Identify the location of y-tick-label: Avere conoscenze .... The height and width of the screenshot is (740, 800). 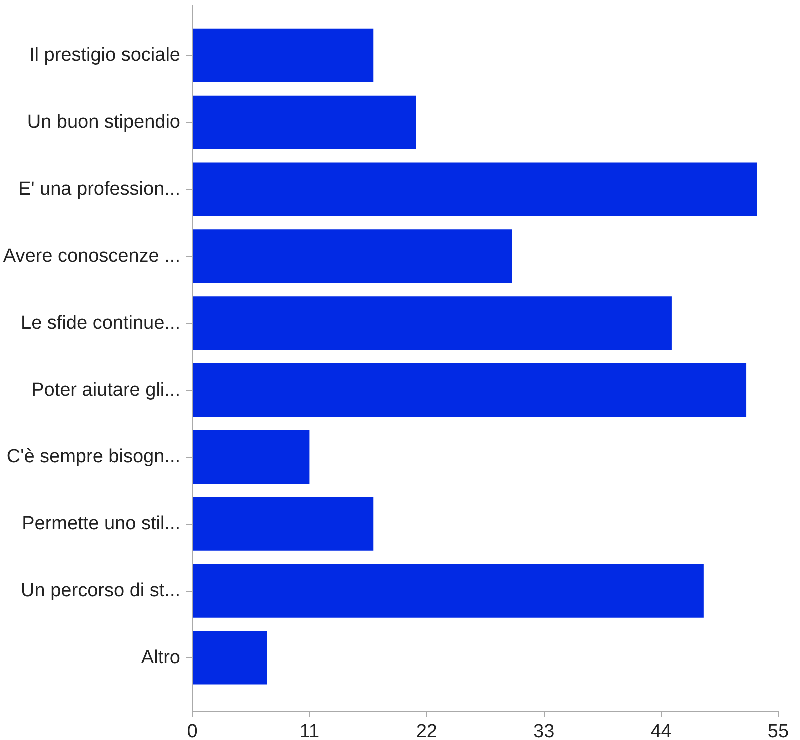
(92, 256).